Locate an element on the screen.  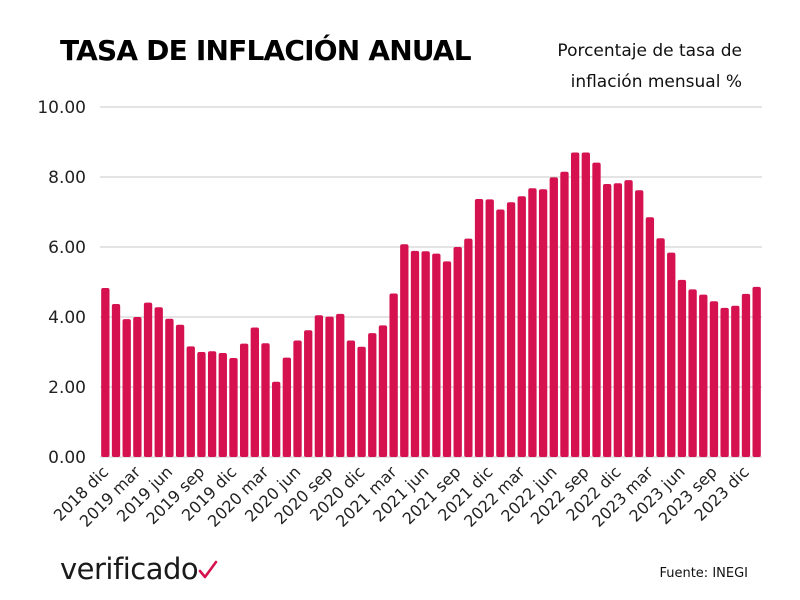
logo-text: verificado is located at coordinates (129, 569).